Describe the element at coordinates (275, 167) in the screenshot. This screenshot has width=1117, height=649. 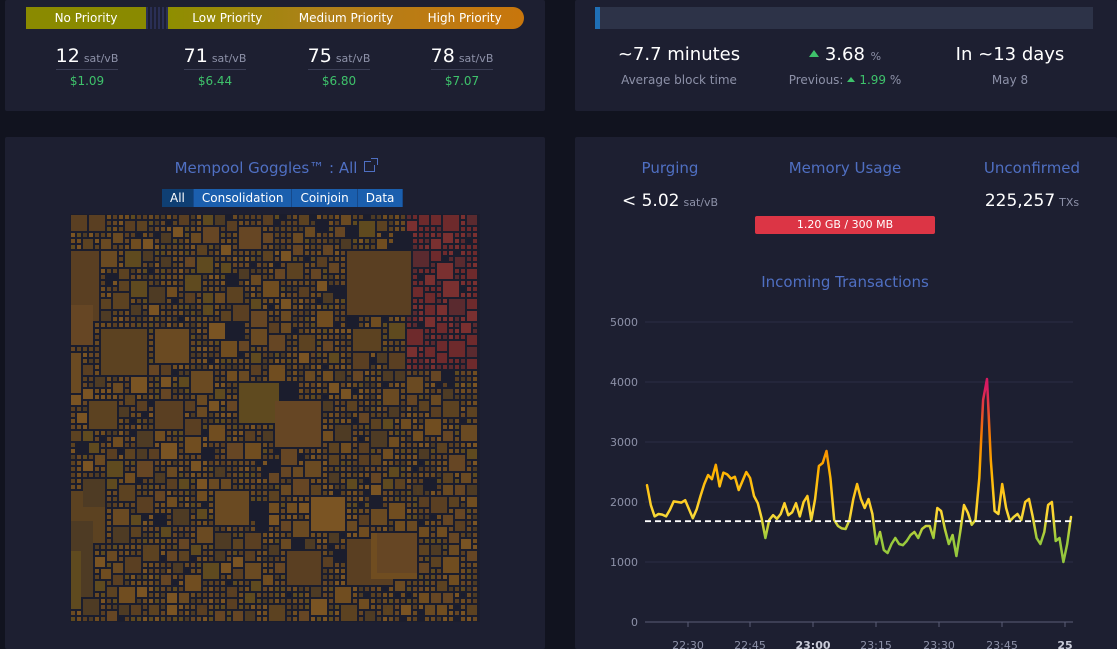
I see `goggles-title: Mempool Goggles™ : All` at that location.